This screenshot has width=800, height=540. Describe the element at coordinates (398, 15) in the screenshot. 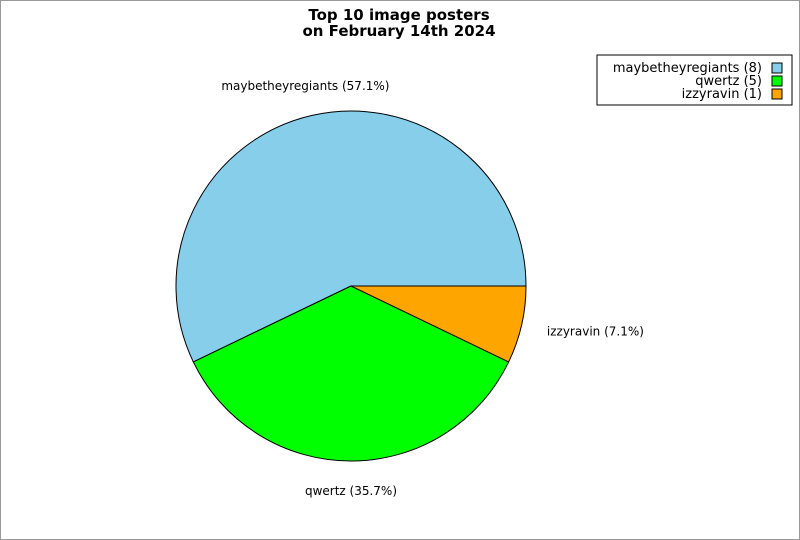

I see `chart-title: Top 10 image posters` at that location.